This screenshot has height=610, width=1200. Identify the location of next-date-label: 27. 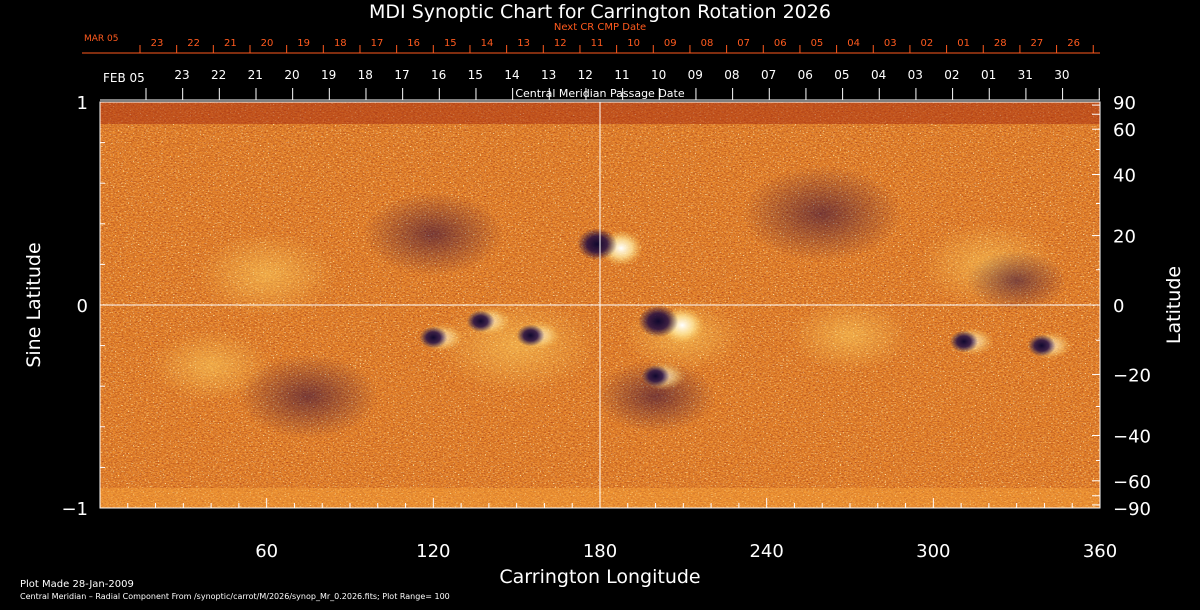
(1037, 43).